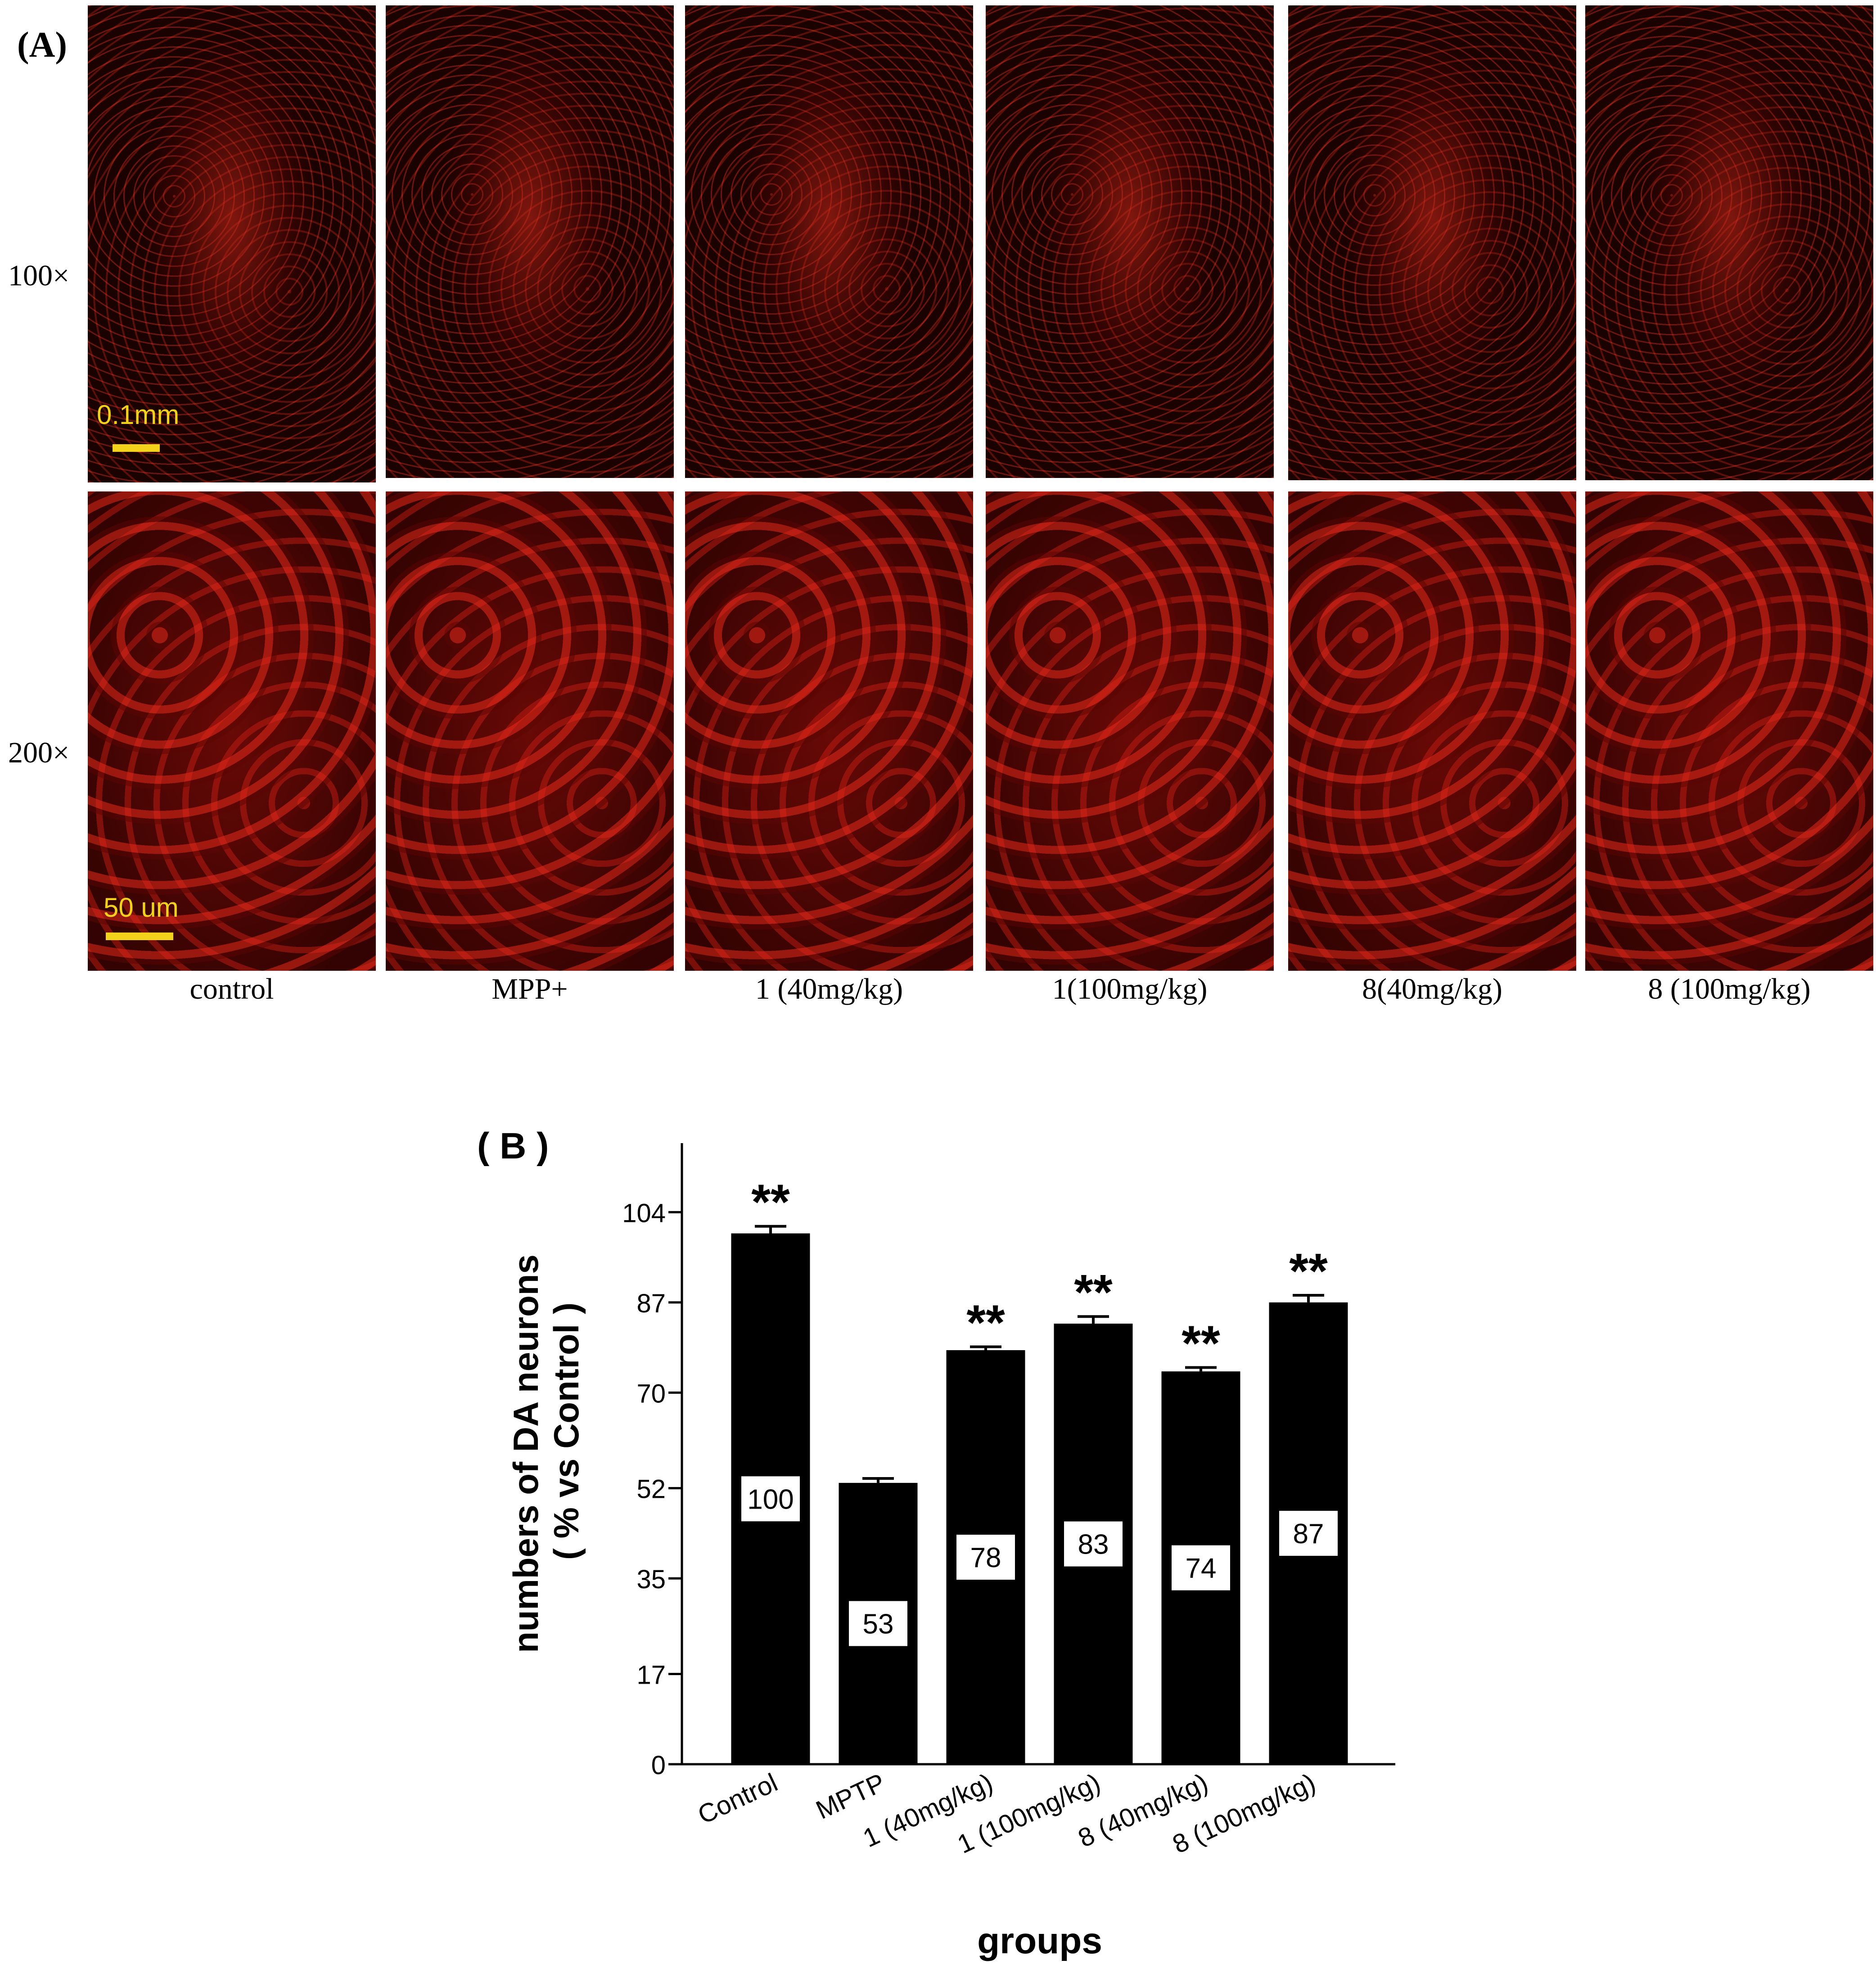 Image resolution: width=1876 pixels, height=1969 pixels. Describe the element at coordinates (136, 448) in the screenshot. I see `scale-bar-0-1mm` at that location.